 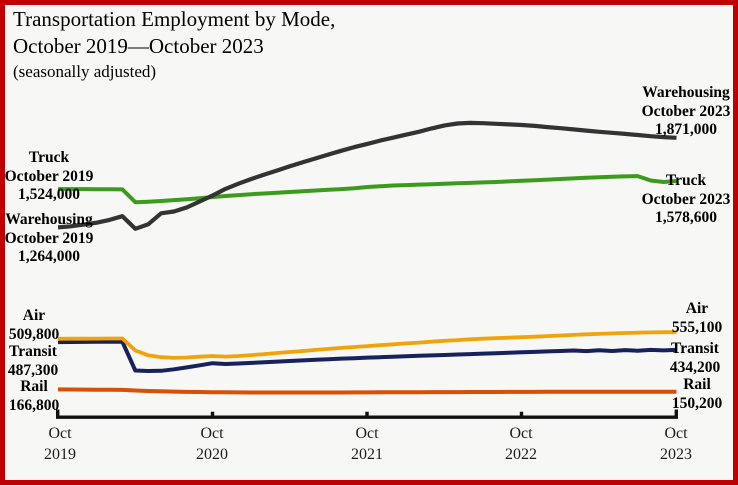 I want to click on label-value: 150,200, so click(x=697, y=403).